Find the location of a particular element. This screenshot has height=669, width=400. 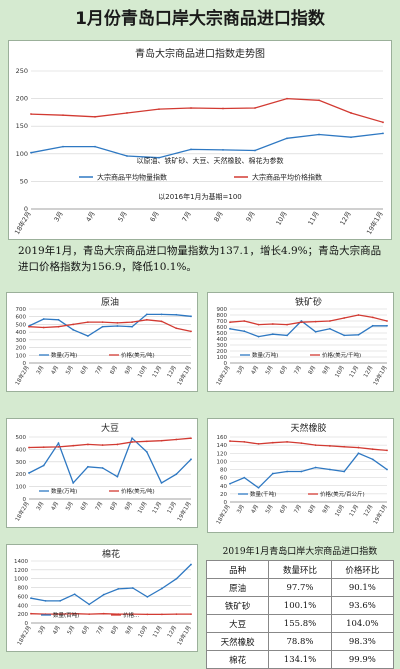

table-row: 原油 97.7% 90.1% is located at coordinates (300, 587).